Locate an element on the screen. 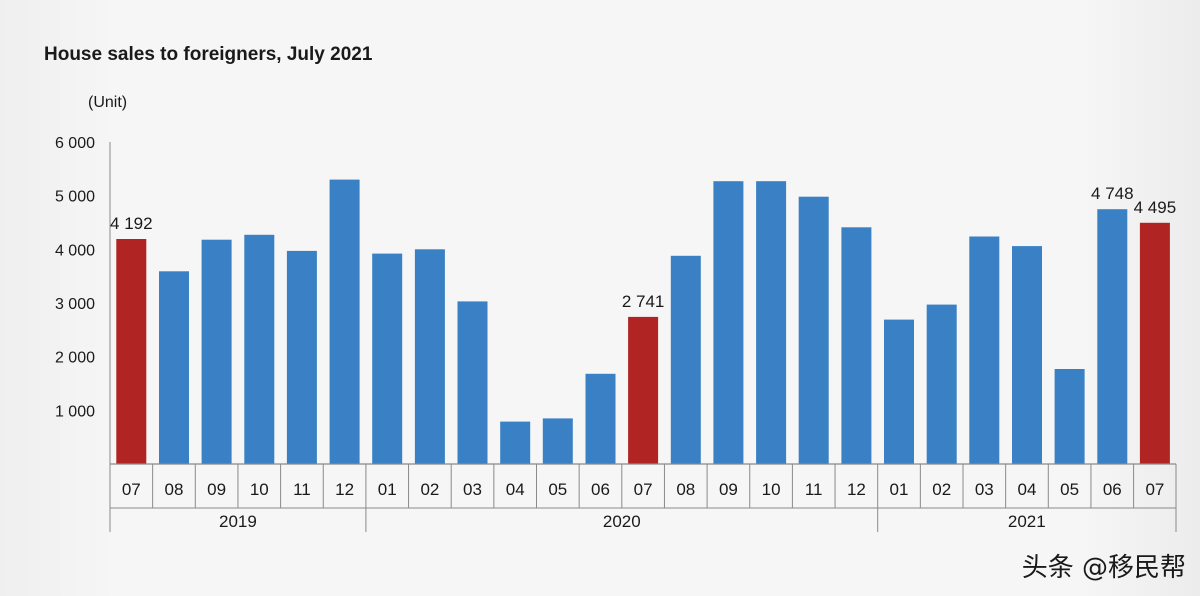 Image resolution: width=1200 pixels, height=596 pixels. y-tick-label: 2 000 is located at coordinates (75, 358).